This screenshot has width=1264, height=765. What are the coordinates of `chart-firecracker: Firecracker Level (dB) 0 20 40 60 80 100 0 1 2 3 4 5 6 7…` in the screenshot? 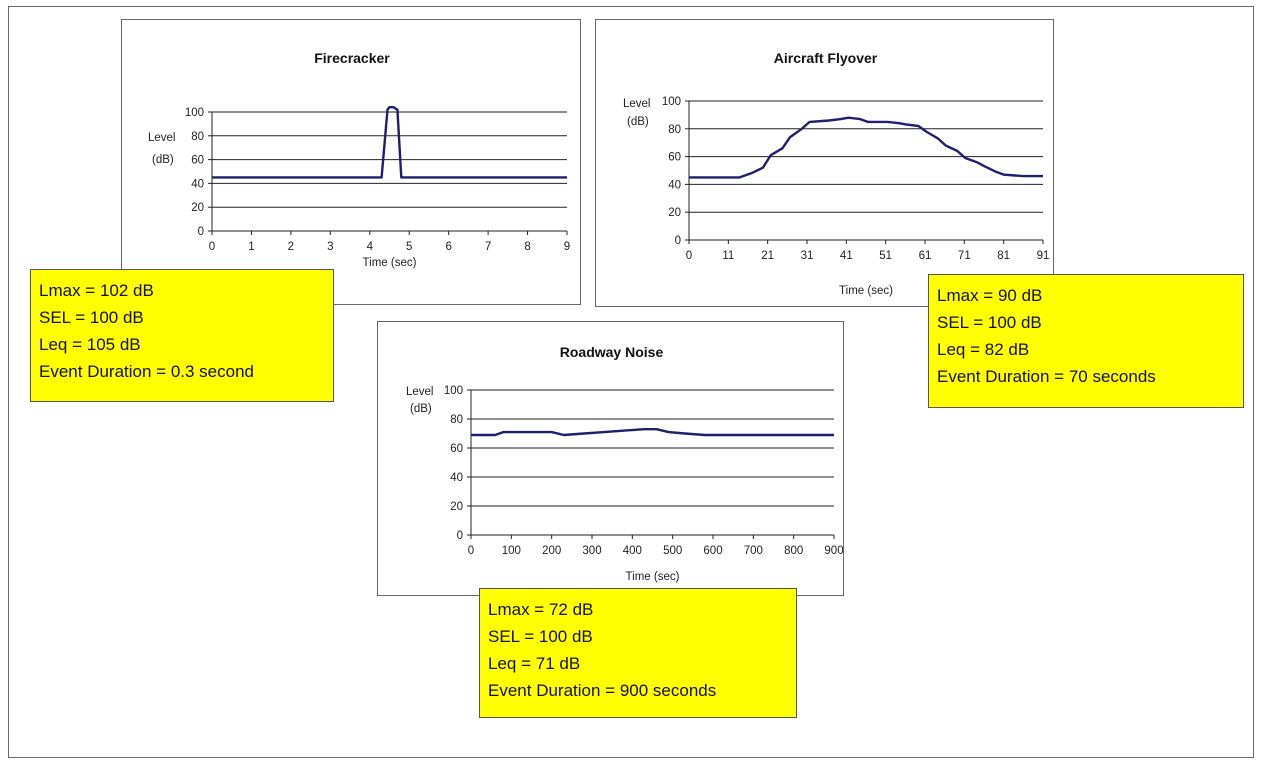 It's located at (351, 162).